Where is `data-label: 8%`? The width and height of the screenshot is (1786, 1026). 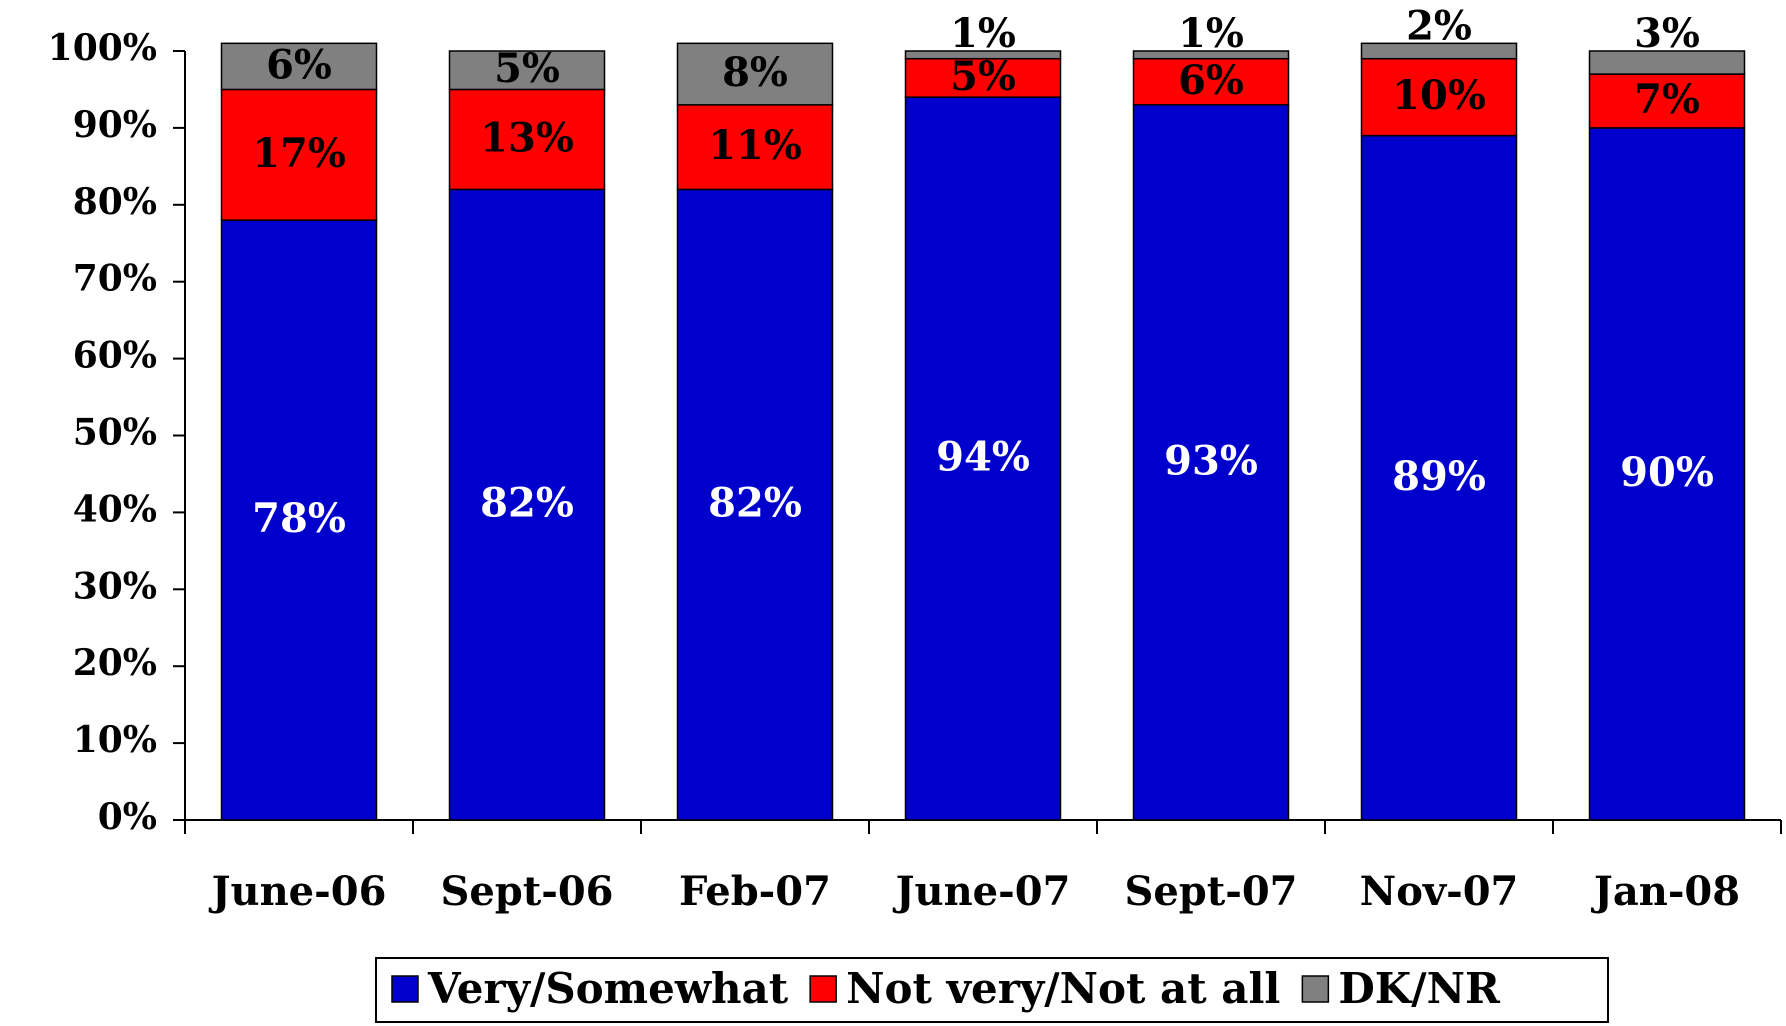 data-label: 8% is located at coordinates (755, 72).